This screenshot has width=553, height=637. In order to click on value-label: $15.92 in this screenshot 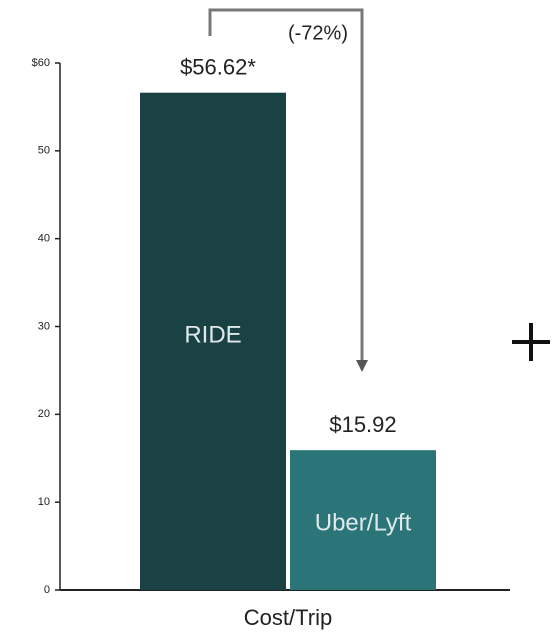, I will do `click(362, 424)`.